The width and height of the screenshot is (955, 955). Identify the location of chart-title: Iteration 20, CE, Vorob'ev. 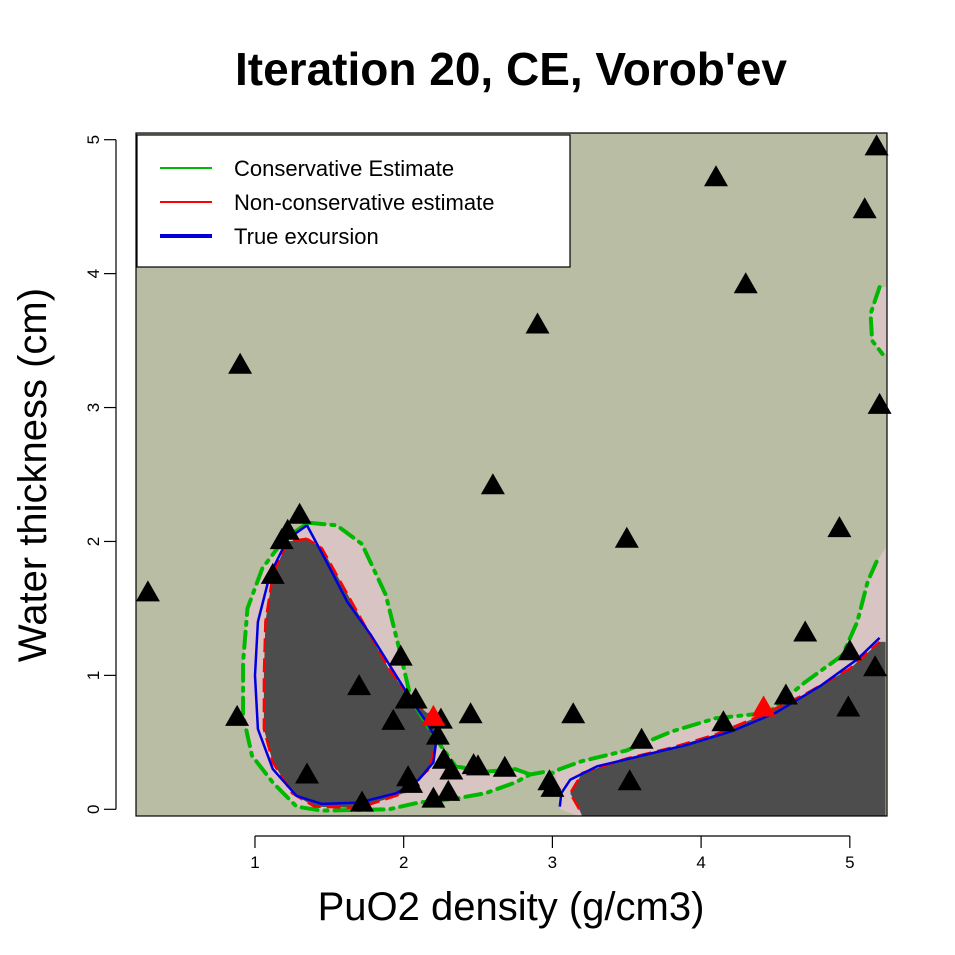
(511, 69).